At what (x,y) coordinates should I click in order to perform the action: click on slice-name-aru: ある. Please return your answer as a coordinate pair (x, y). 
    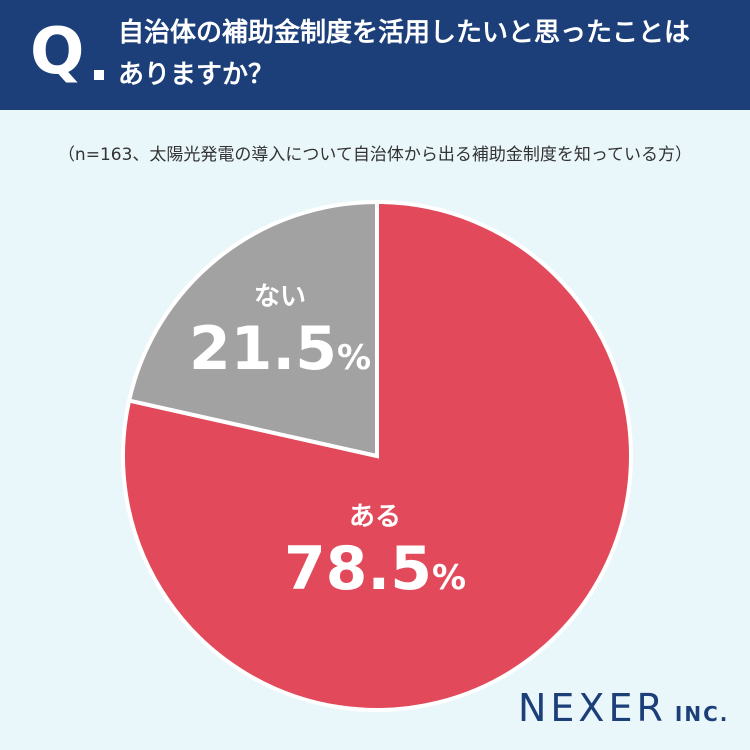
    Looking at the image, I should click on (374, 517).